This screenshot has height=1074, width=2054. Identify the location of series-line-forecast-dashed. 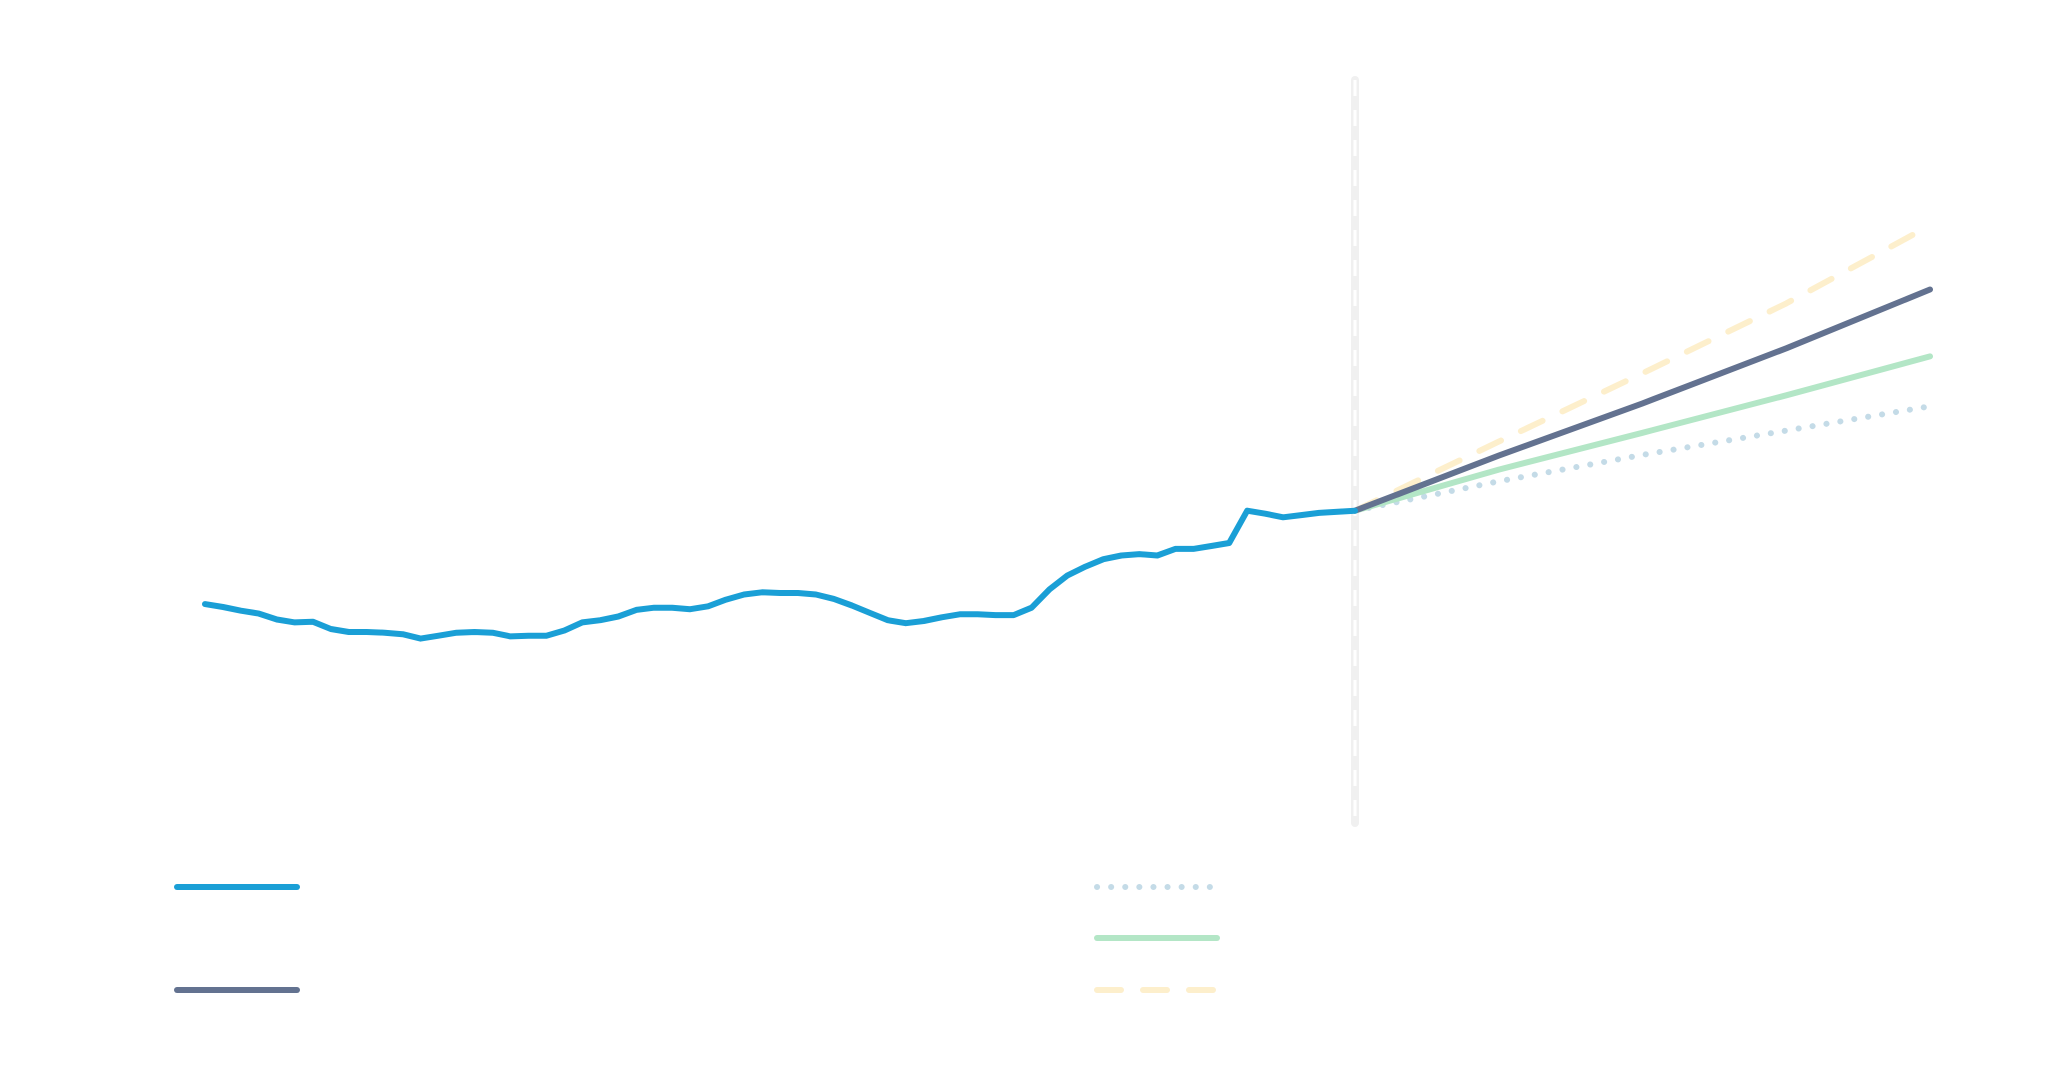
(1642, 368).